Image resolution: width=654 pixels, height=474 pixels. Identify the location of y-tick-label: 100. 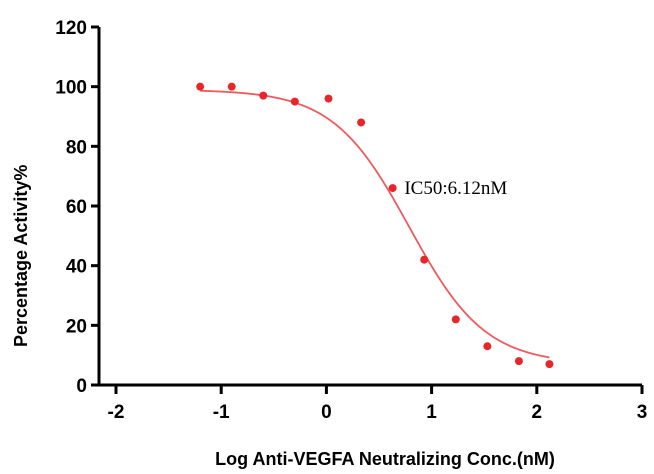
(71, 88).